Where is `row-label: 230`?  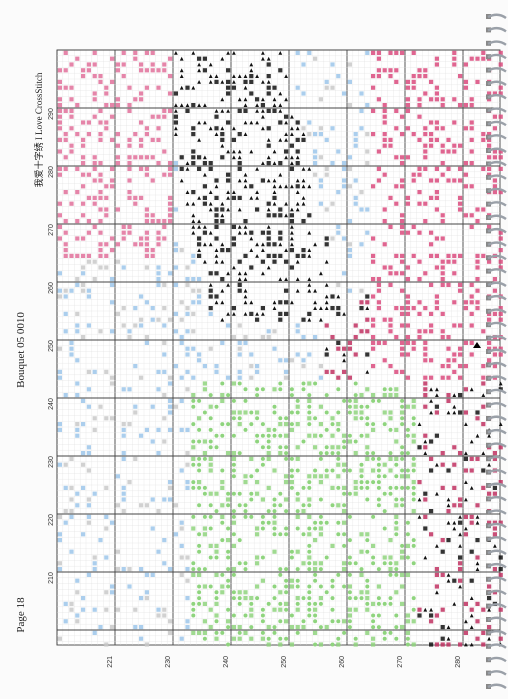
row-label: 230 is located at coordinates (51, 462).